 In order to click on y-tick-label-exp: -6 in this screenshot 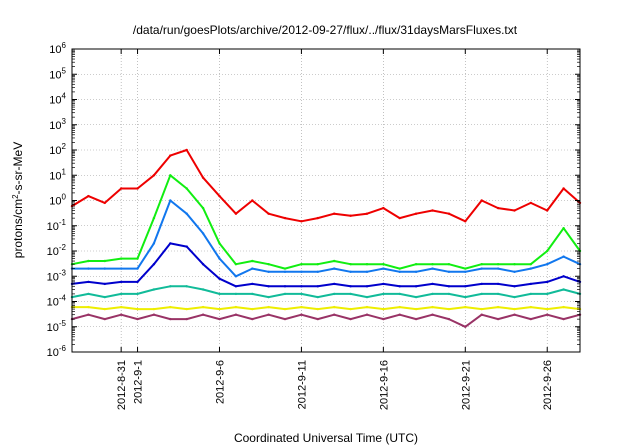, I will do `click(63, 348)`.